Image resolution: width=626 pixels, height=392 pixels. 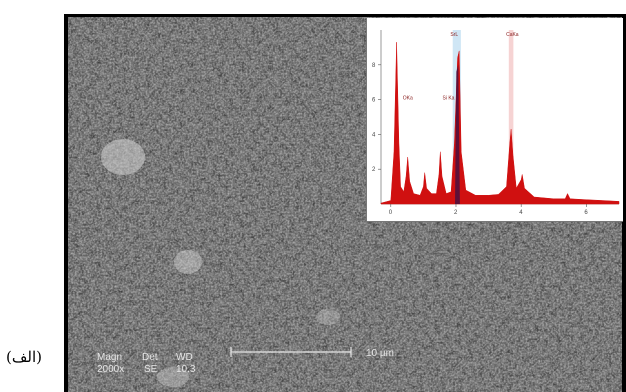 What do you see at coordinates (512, 35) in the screenshot?
I see `peak-label: CaKa` at bounding box center [512, 35].